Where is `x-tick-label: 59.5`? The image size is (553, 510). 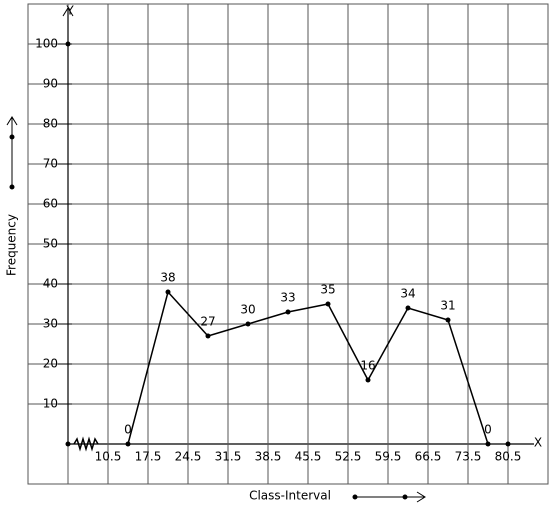
x-tick-label: 59.5 is located at coordinates (388, 457).